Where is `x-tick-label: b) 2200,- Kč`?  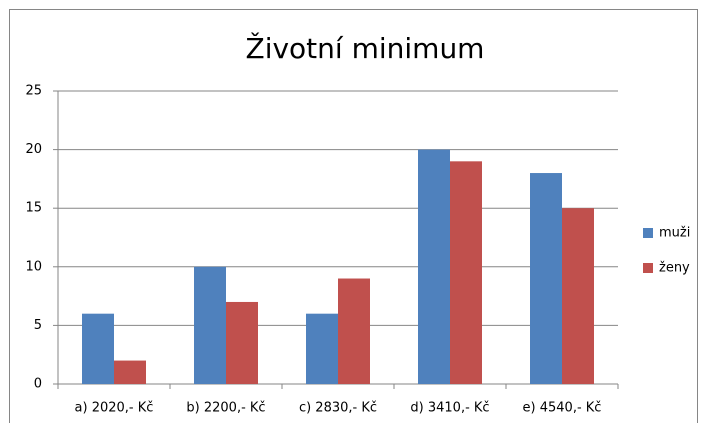
x-tick-label: b) 2200,- Kč is located at coordinates (225, 408).